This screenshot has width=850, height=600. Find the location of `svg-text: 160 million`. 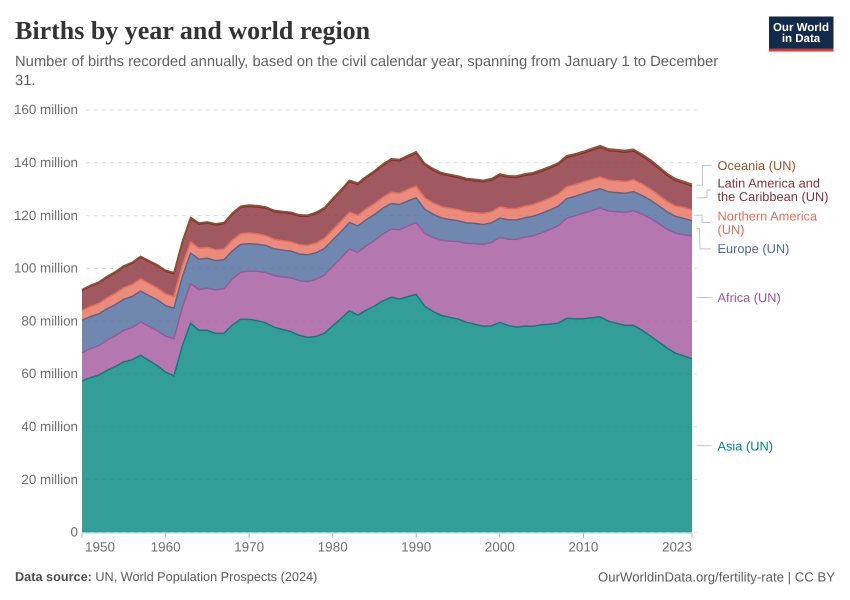

svg-text: 160 million is located at coordinates (46, 109).